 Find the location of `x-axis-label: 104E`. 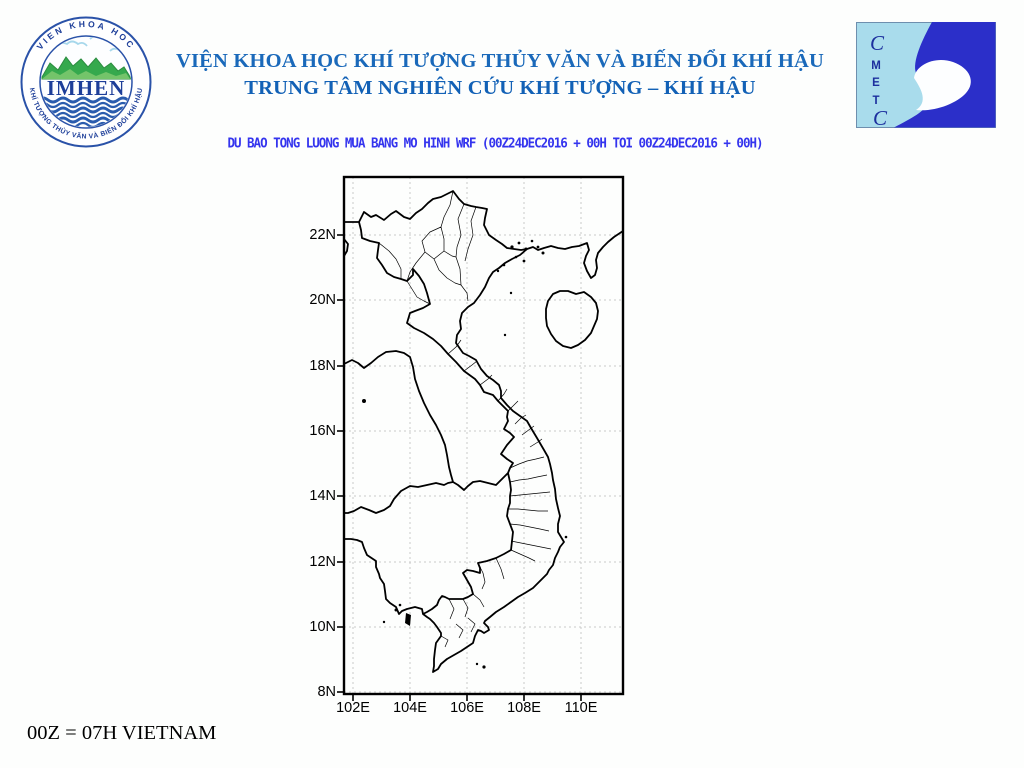

x-axis-label: 104E is located at coordinates (410, 708).